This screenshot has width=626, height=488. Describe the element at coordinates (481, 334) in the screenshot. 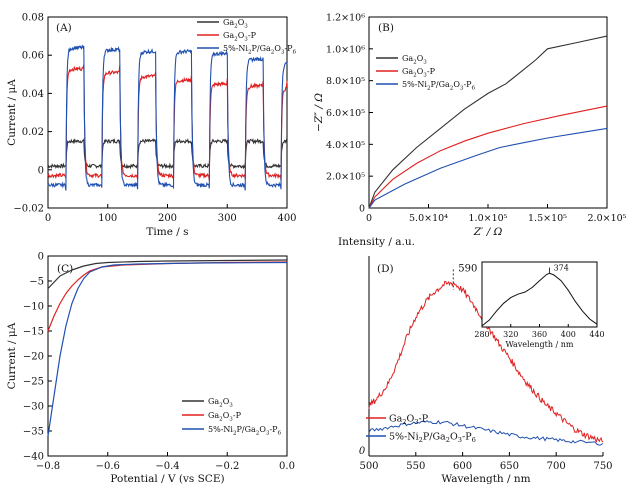

I see `panel-d-inset-xtick-label: 280` at that location.